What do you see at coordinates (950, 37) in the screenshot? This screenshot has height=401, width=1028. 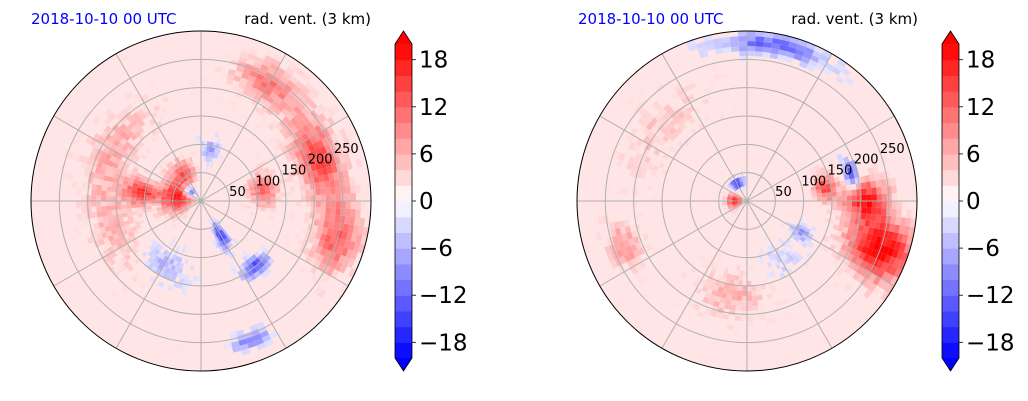 I see `colorbar-extend-max` at bounding box center [950, 37].